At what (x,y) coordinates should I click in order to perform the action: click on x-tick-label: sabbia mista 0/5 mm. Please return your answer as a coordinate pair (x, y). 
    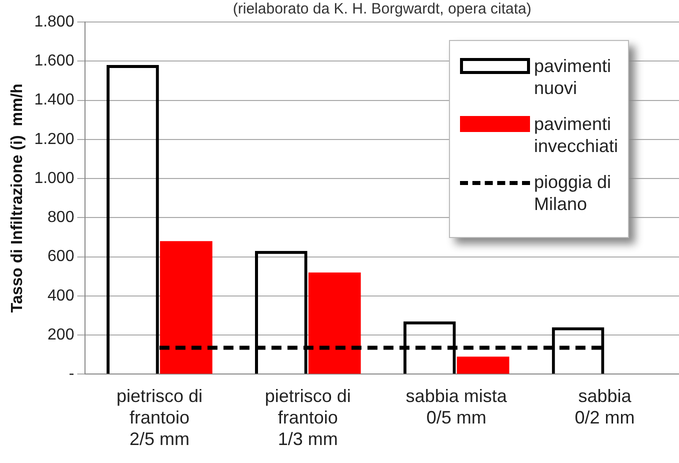
    Looking at the image, I should click on (457, 407).